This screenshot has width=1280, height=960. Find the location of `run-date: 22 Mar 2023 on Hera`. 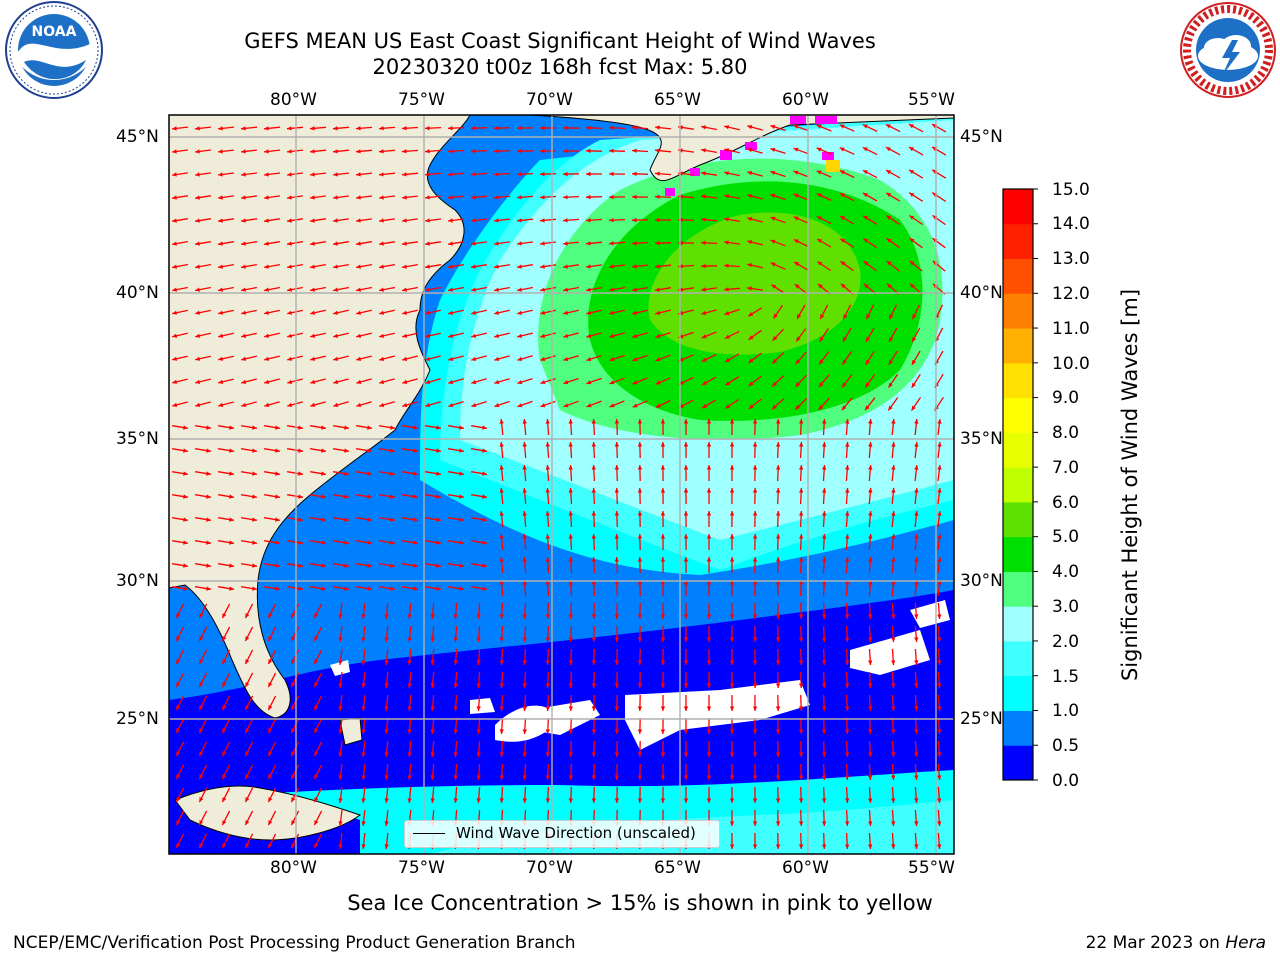

run-date: 22 Mar 2023 on Hera is located at coordinates (1176, 943).